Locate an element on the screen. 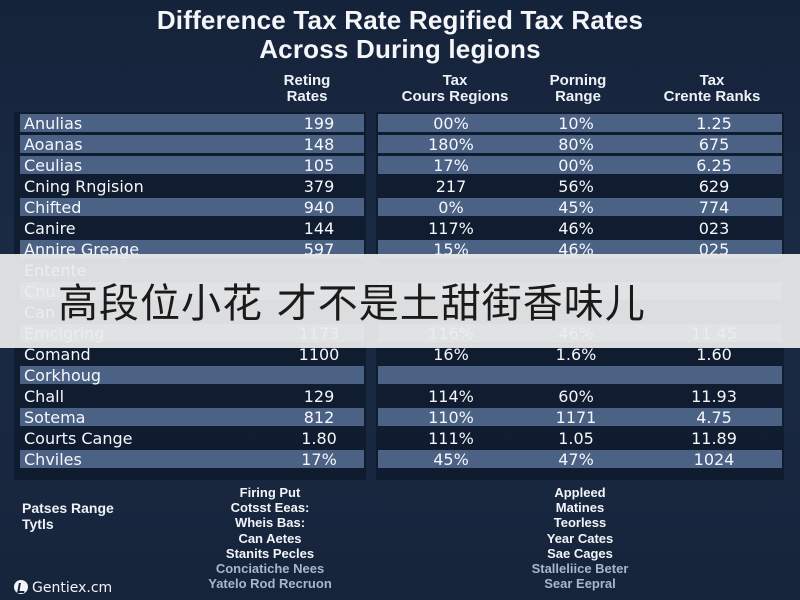  legend-item: Stanits Pecles is located at coordinates (270, 553).